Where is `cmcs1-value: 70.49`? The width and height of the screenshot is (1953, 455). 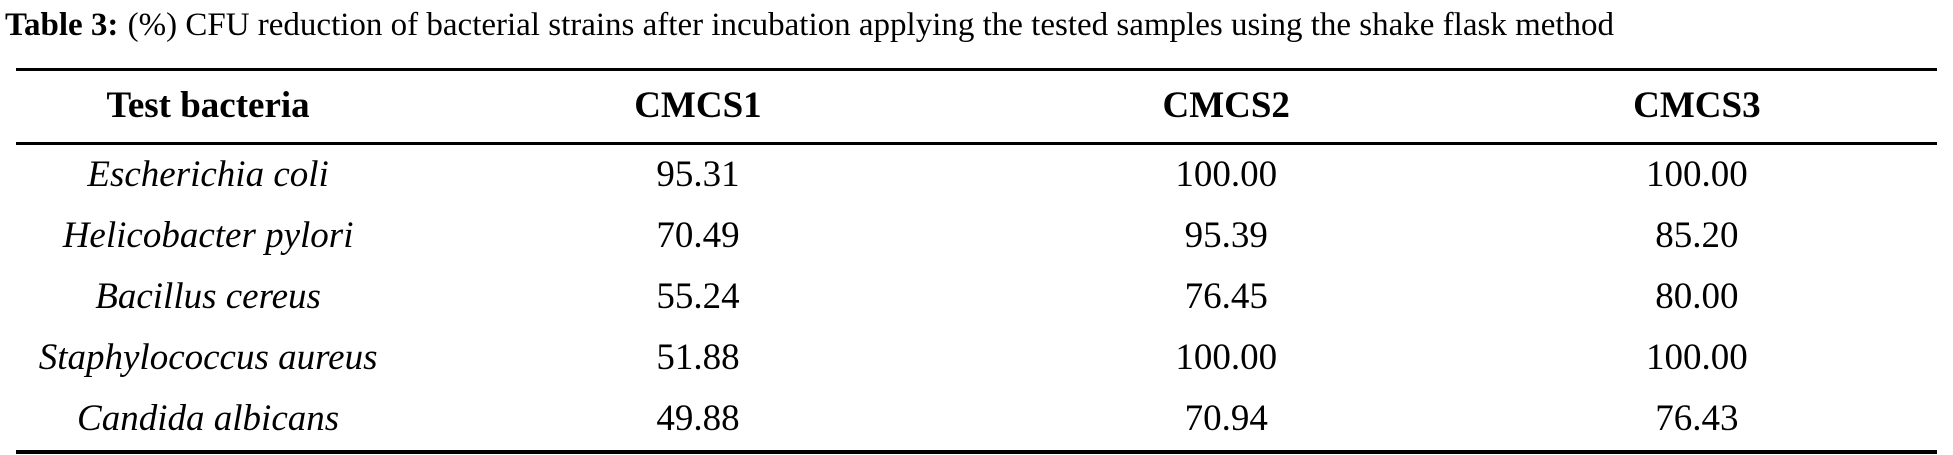
cmcs1-value: 70.49 is located at coordinates (698, 235).